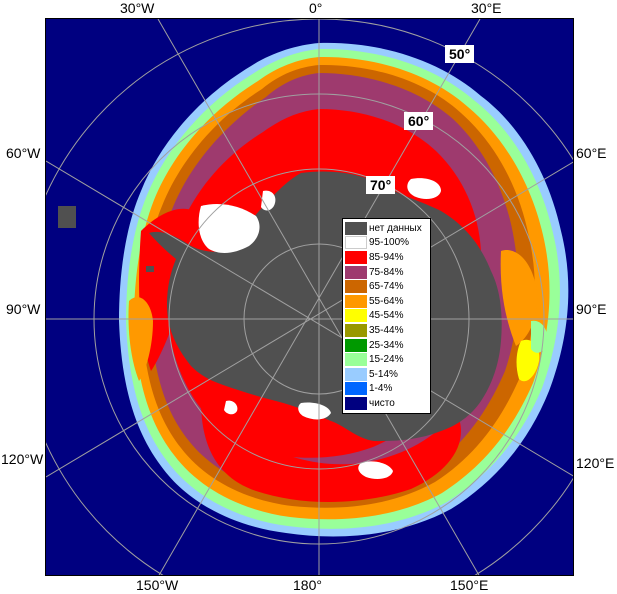 The image size is (617, 594). I want to click on legend-label: нет данных, so click(395, 228).